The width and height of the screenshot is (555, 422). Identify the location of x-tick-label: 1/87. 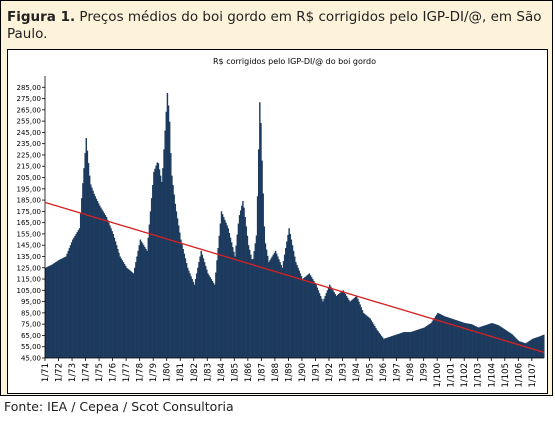
(262, 372).